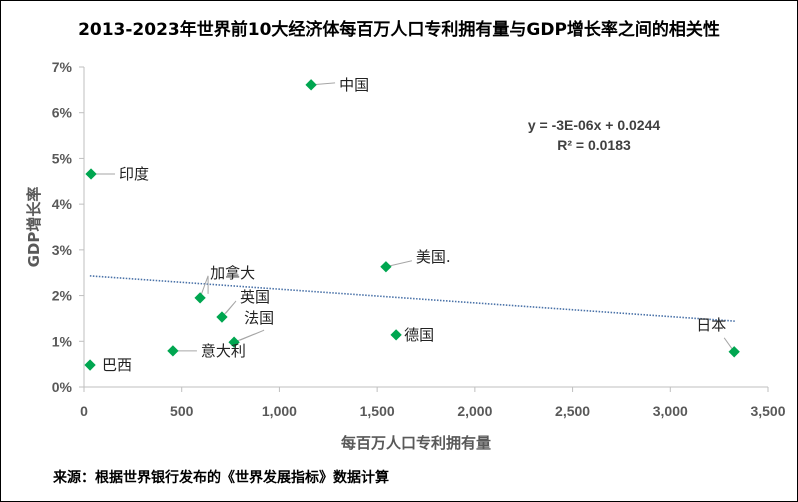 The width and height of the screenshot is (798, 502). What do you see at coordinates (62, 387) in the screenshot?
I see `y-tick-label: 0%` at bounding box center [62, 387].